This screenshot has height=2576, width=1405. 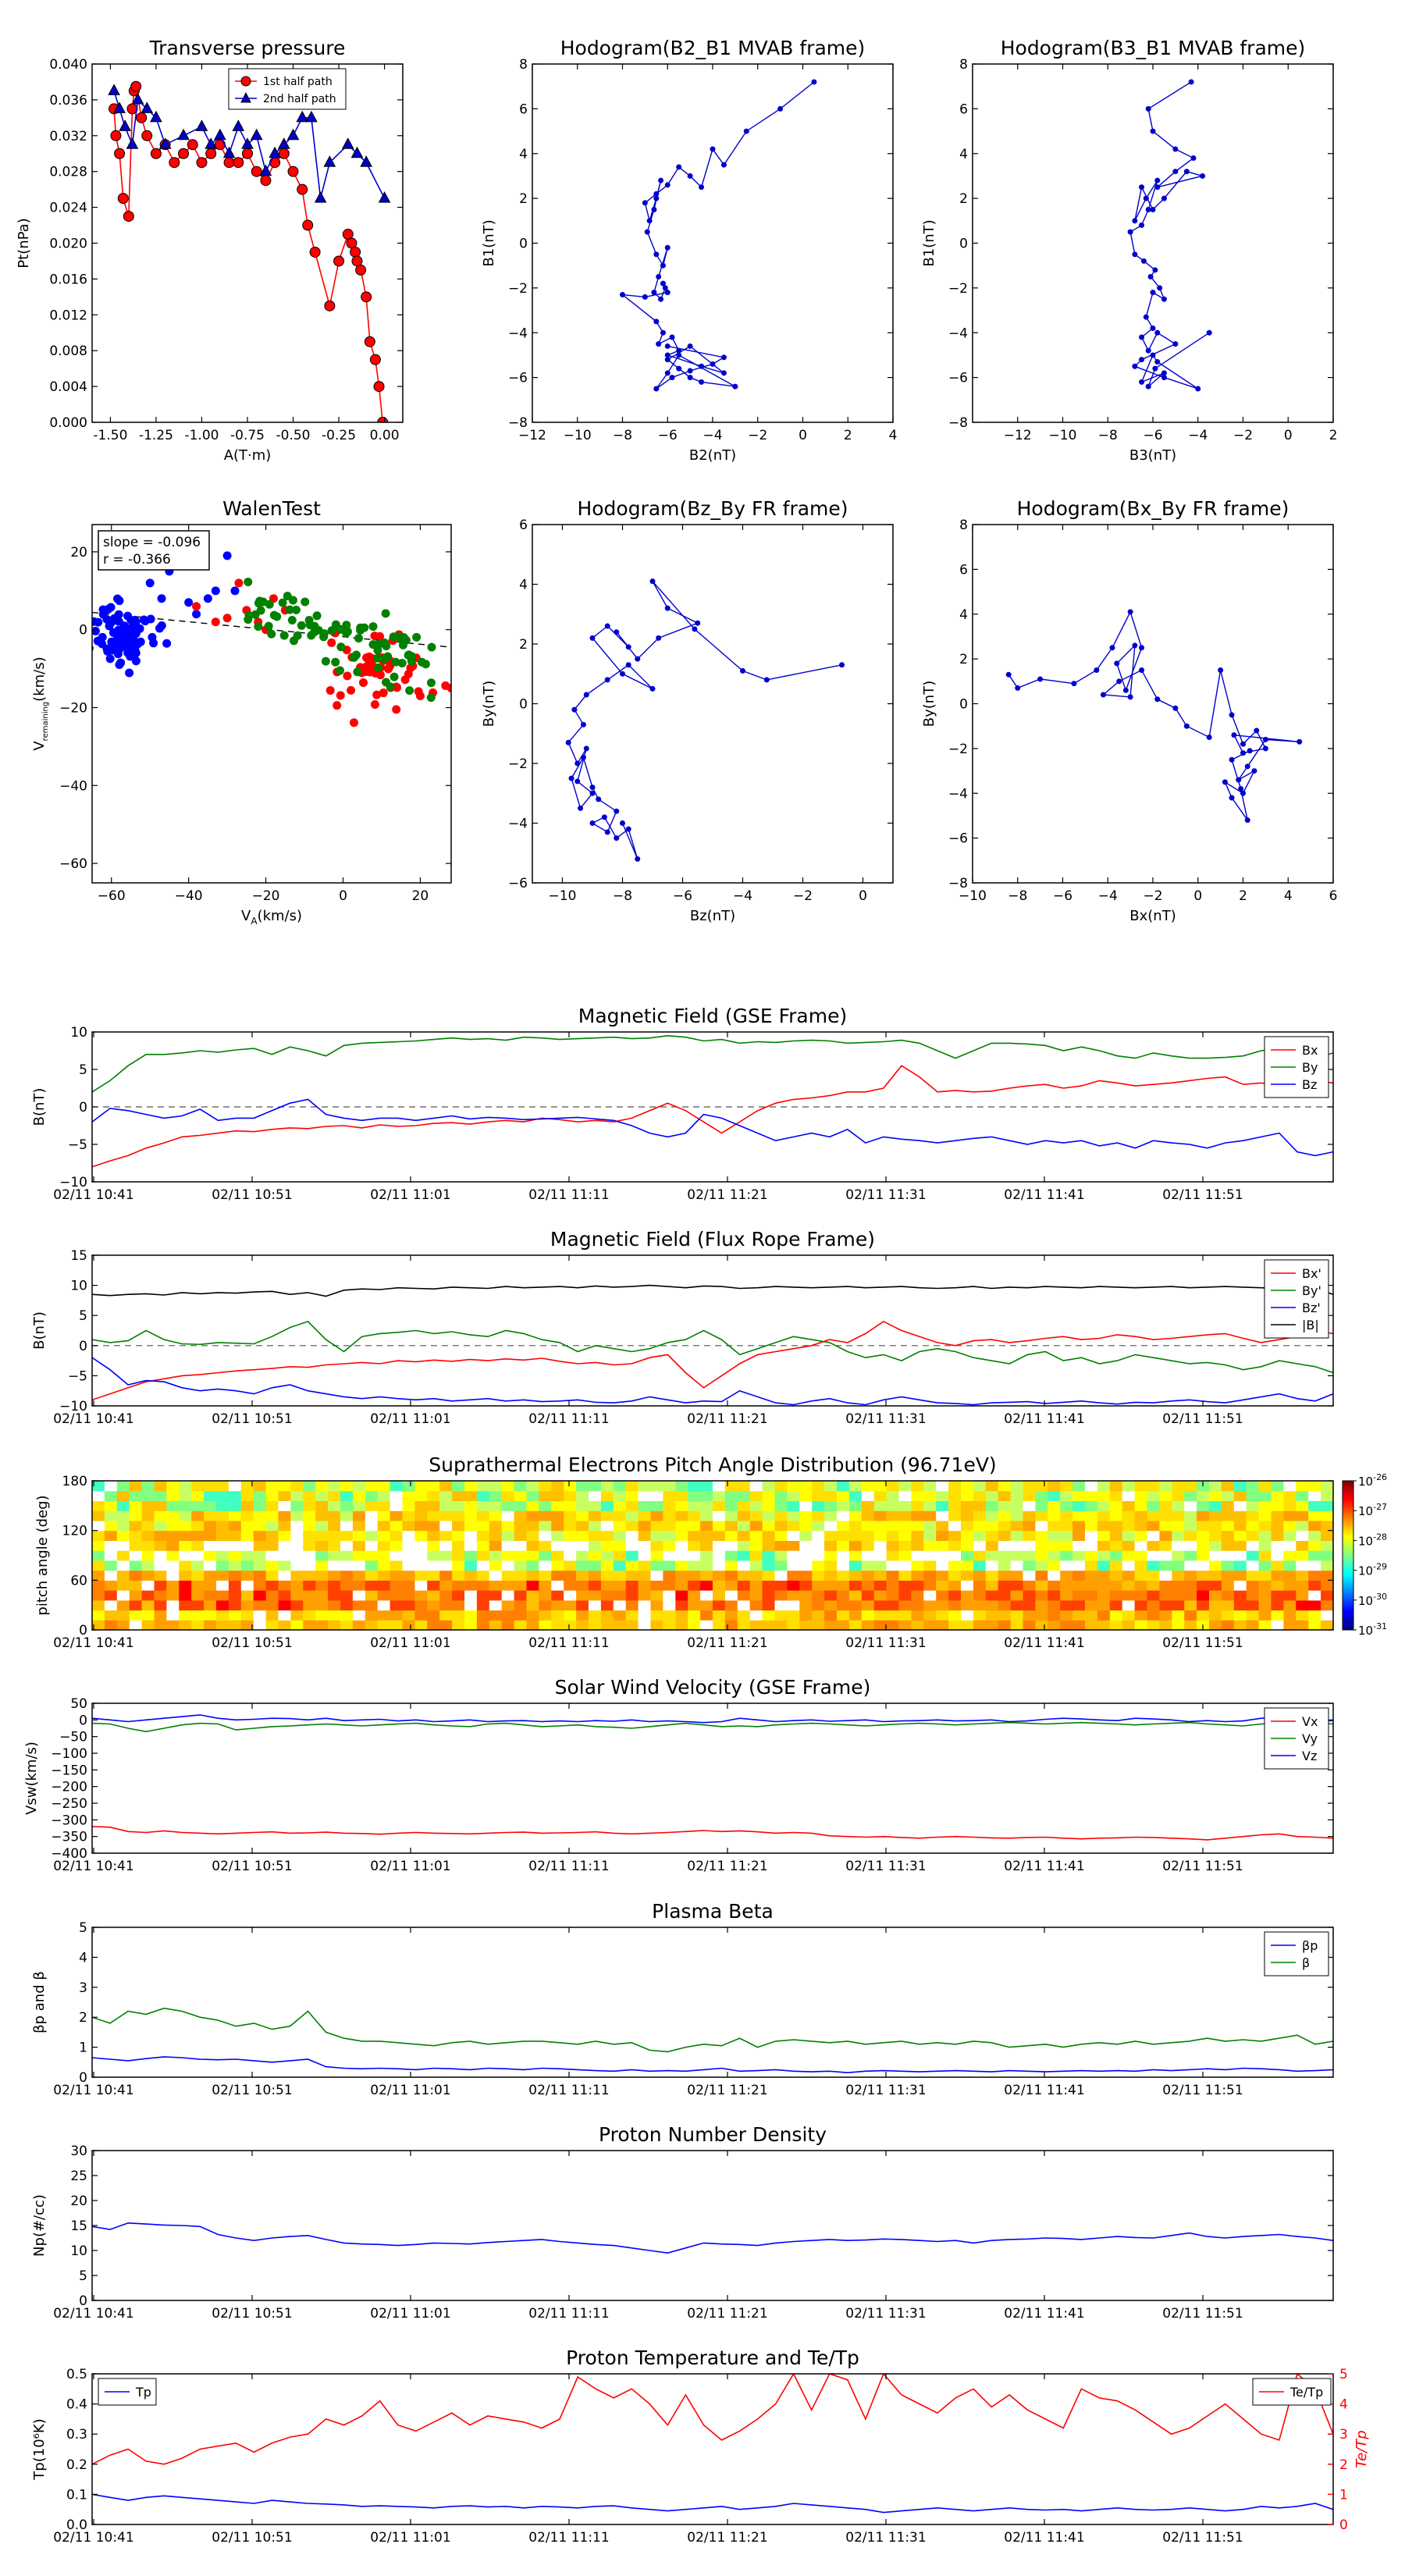 I want to click on beta-xtick-label: 02/11 11:21, so click(x=727, y=2090).